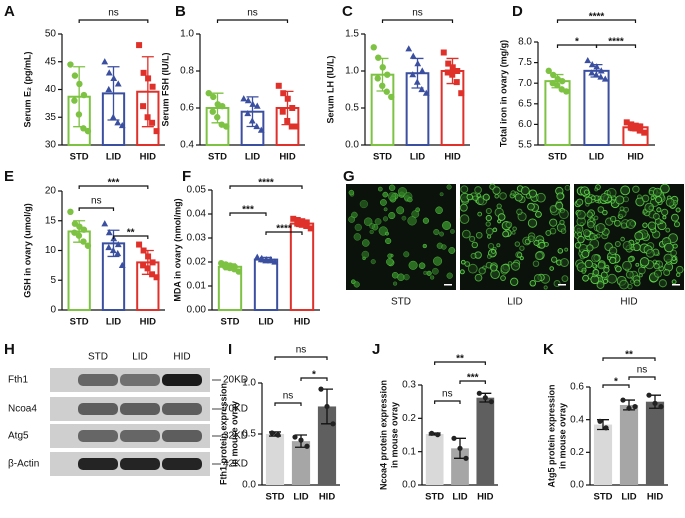 Image resolution: width=685 pixels, height=518 pixels. What do you see at coordinates (27, 250) in the screenshot?
I see `y-axis-label: GSH in ovary (umol/g)` at bounding box center [27, 250].